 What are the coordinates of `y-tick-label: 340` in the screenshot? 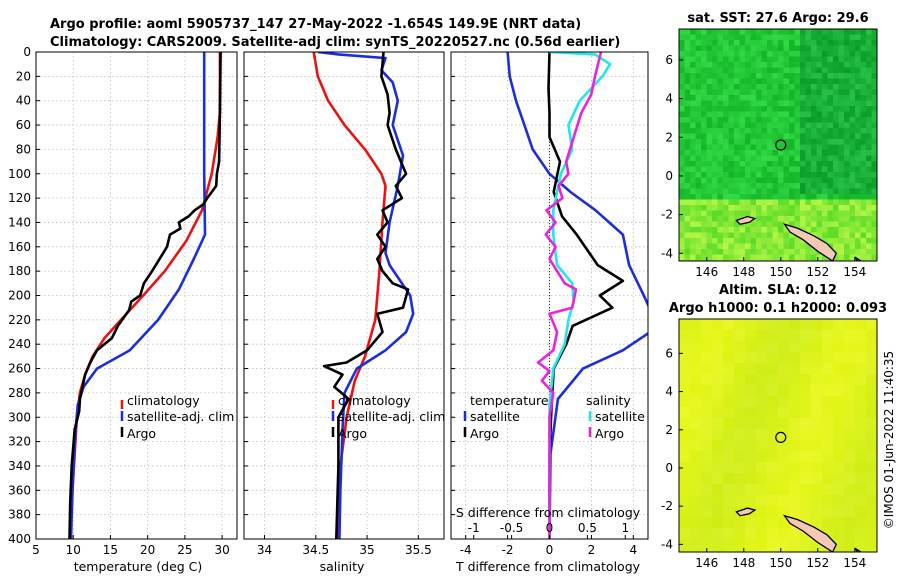 It's located at (19, 466).